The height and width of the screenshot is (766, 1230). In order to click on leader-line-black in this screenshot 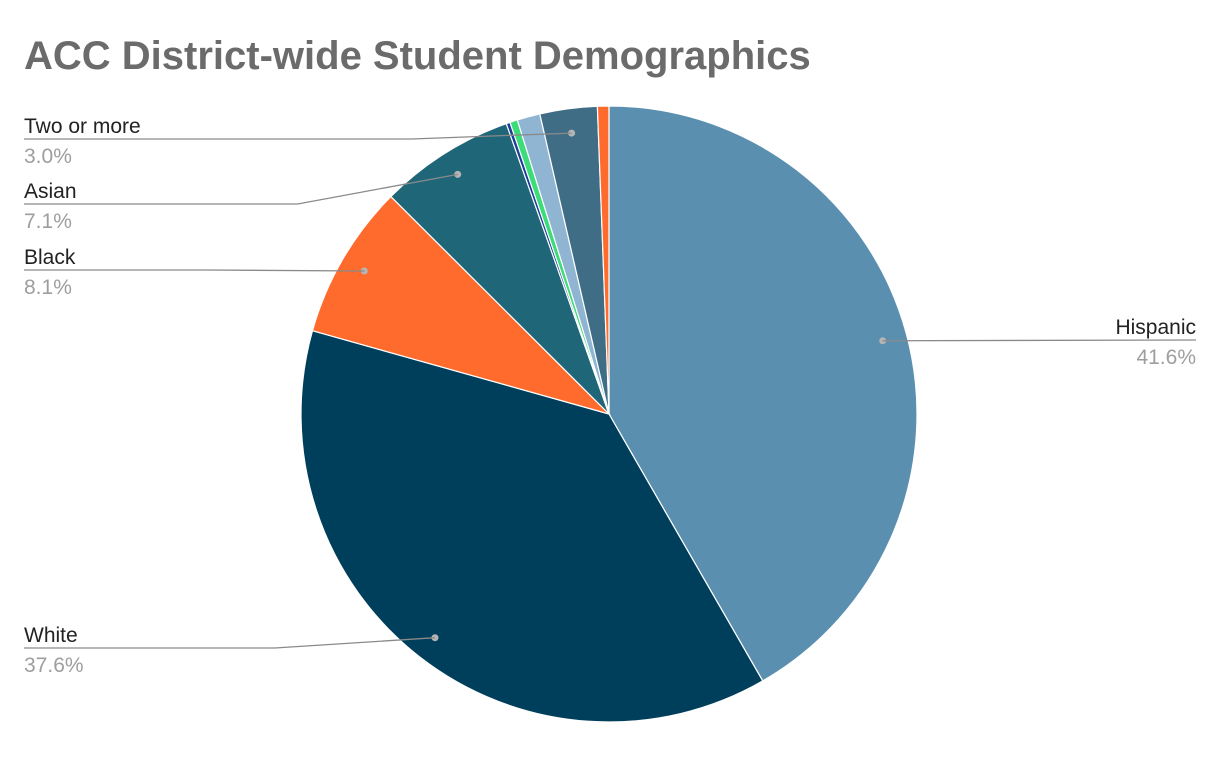, I will do `click(194, 270)`.